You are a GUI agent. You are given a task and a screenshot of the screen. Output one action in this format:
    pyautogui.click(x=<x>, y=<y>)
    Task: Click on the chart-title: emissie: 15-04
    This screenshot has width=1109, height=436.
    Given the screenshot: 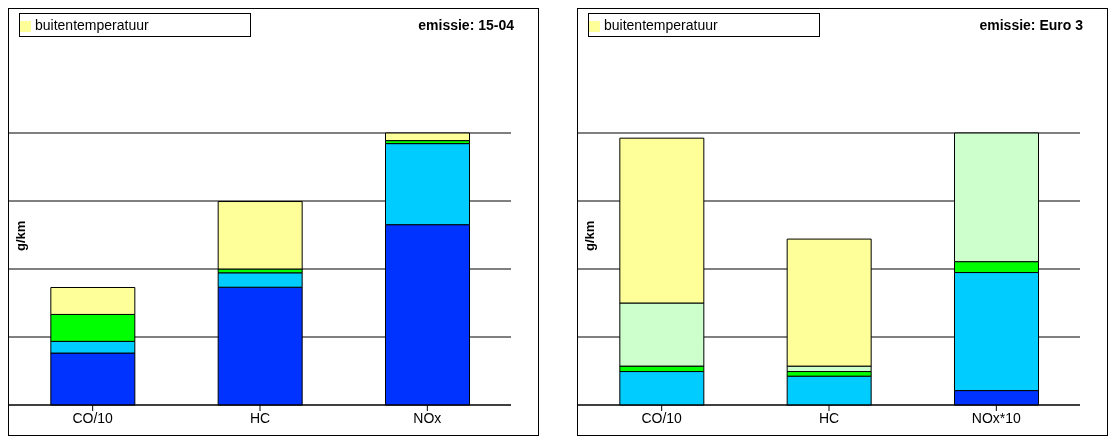 What is the action you would take?
    pyautogui.click(x=466, y=25)
    